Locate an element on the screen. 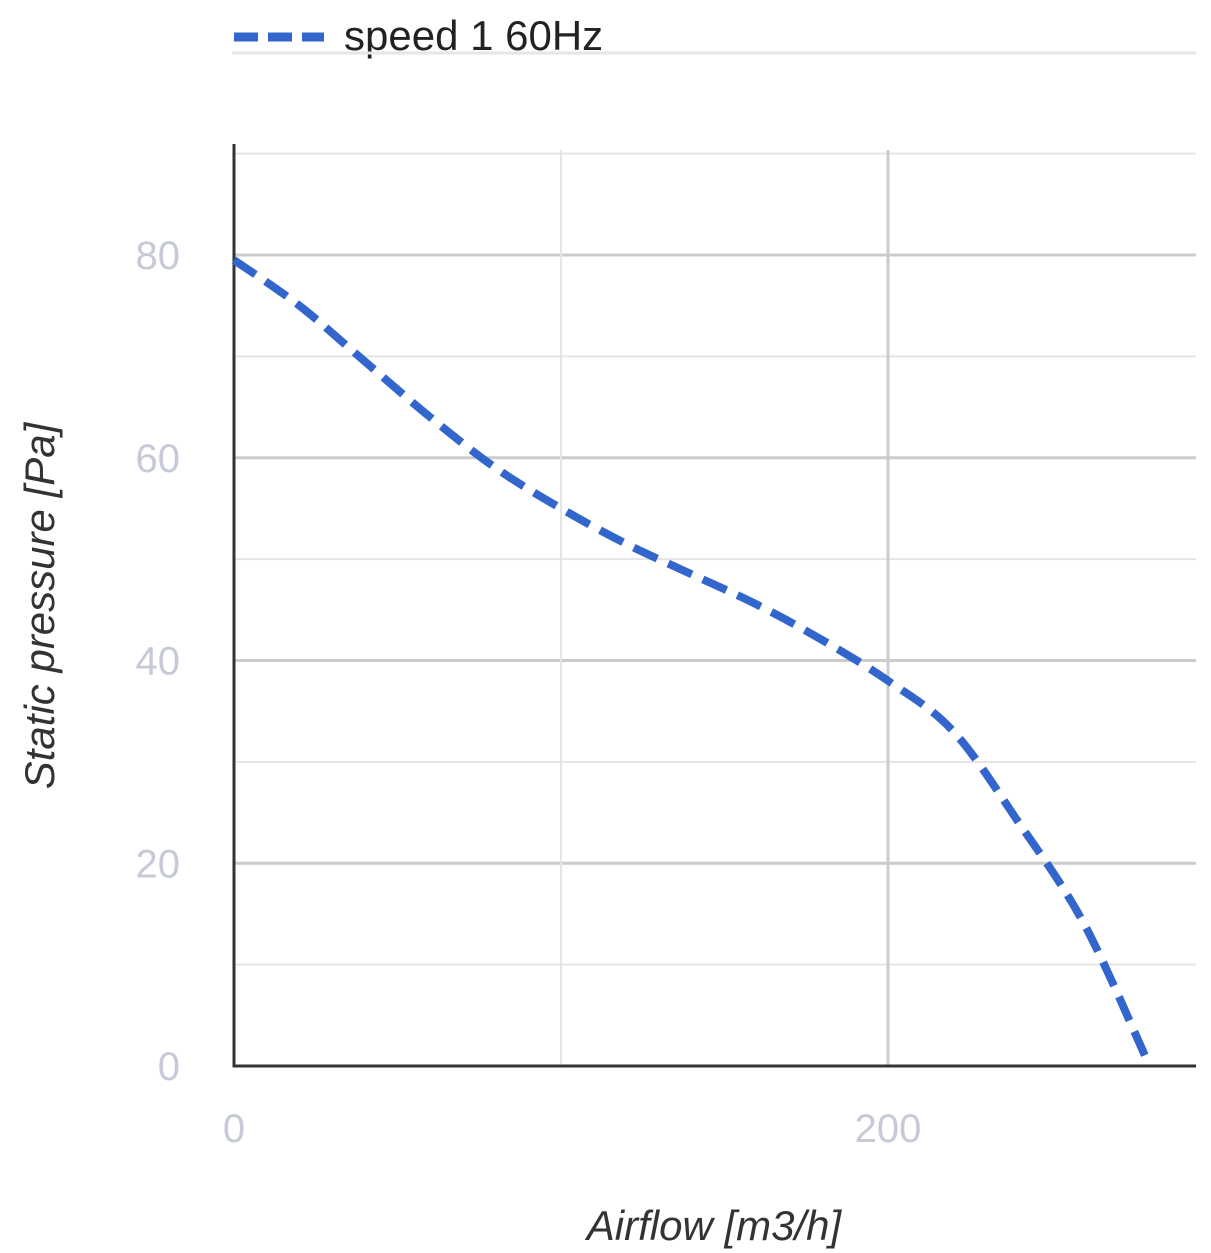 This screenshot has width=1211, height=1253. x-tick-label: 0 is located at coordinates (234, 1129).